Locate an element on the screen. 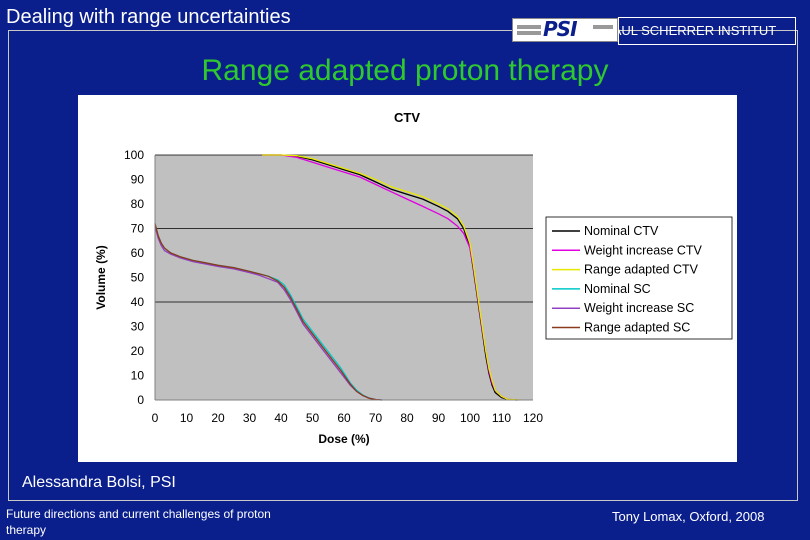  x-tick-label: 70 is located at coordinates (376, 418).